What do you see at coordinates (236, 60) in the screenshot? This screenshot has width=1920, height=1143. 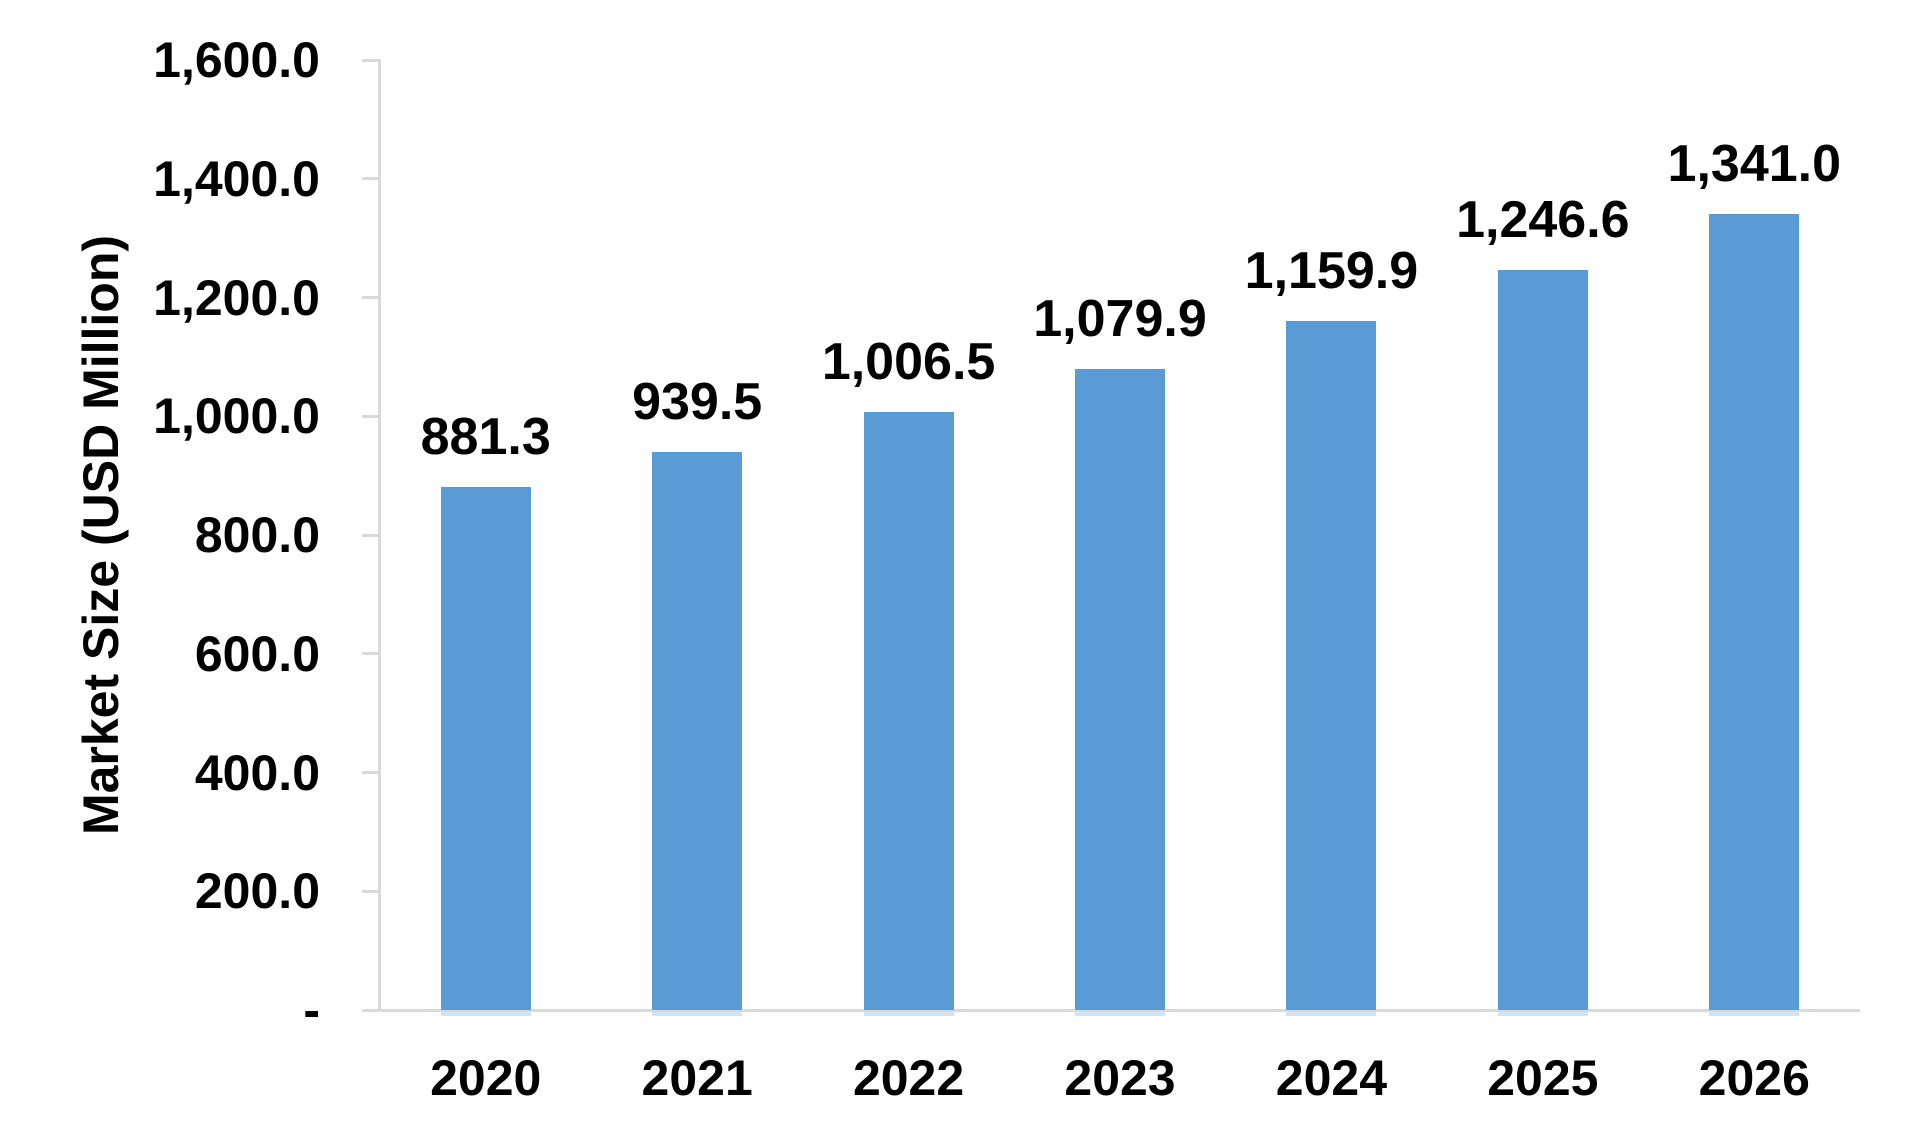 I see `y-tick-label: 1,600.0` at bounding box center [236, 60].